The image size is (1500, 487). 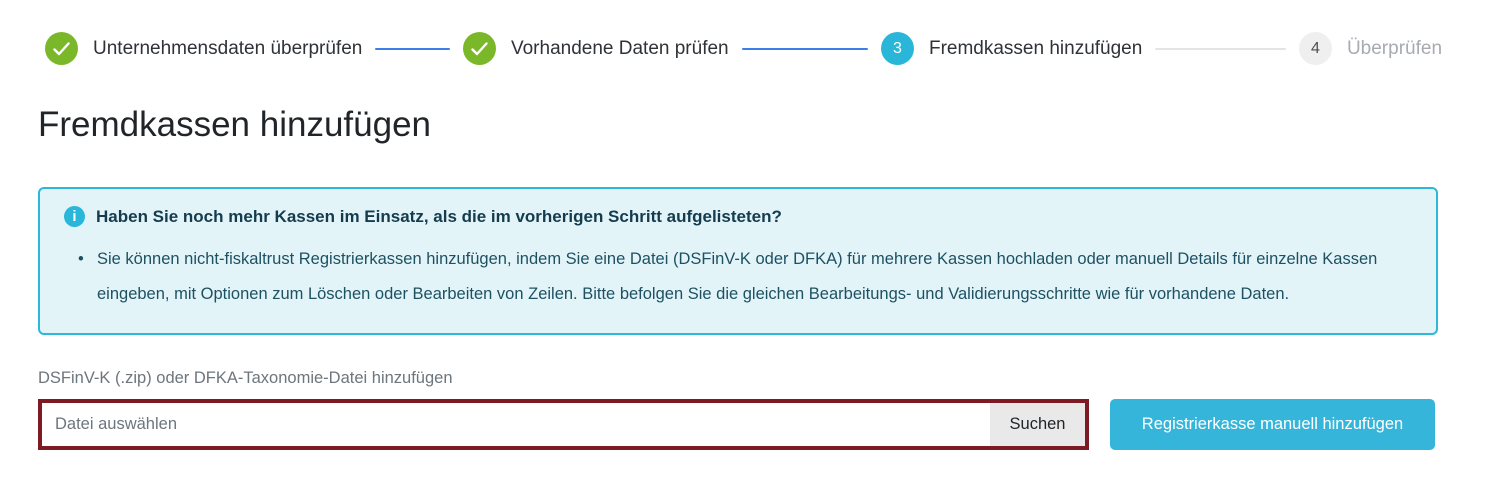 What do you see at coordinates (116, 424) in the screenshot?
I see `file-input-placeholder: Datei auswählen` at bounding box center [116, 424].